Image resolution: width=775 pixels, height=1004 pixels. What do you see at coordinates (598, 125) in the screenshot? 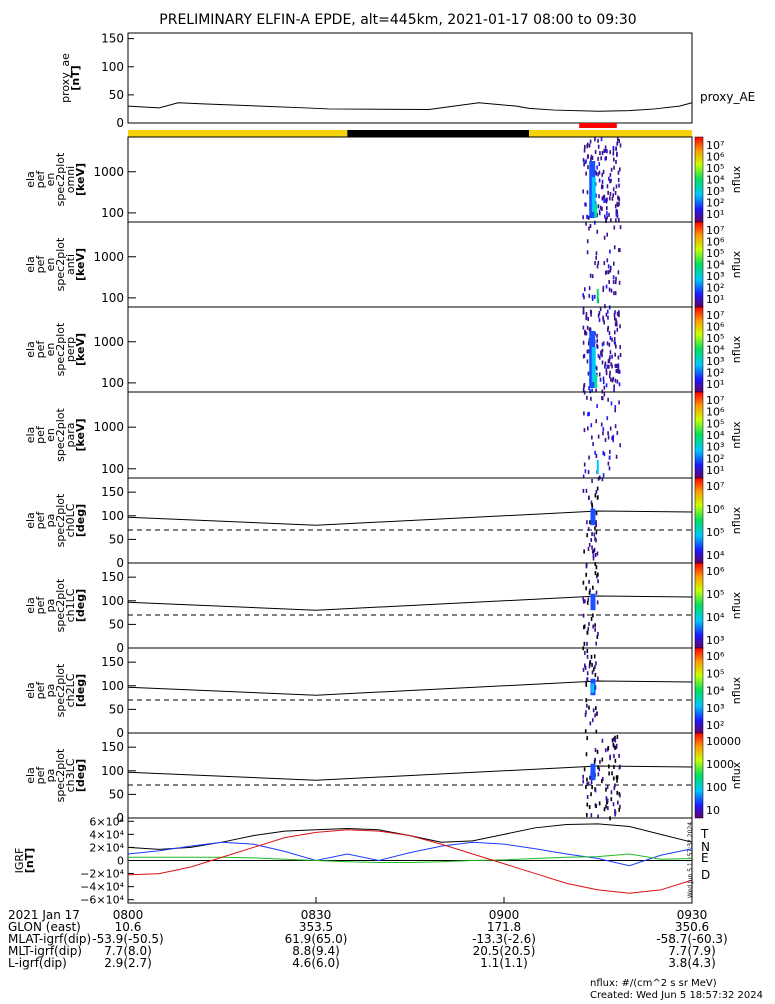
I see `science-zone-bar` at bounding box center [598, 125].